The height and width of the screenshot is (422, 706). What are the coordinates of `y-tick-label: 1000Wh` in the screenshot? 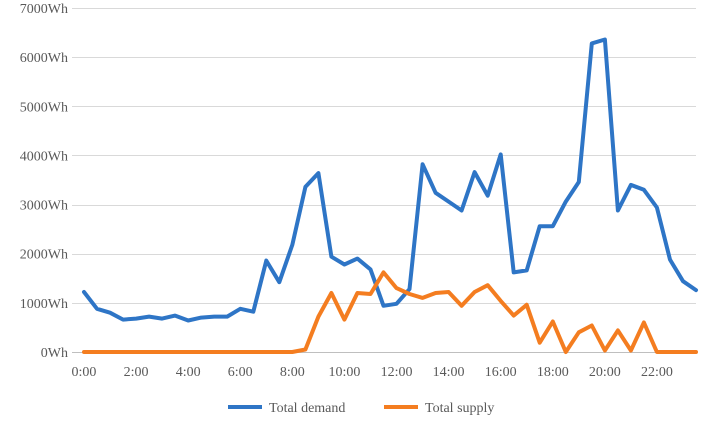 It's located at (44, 304).